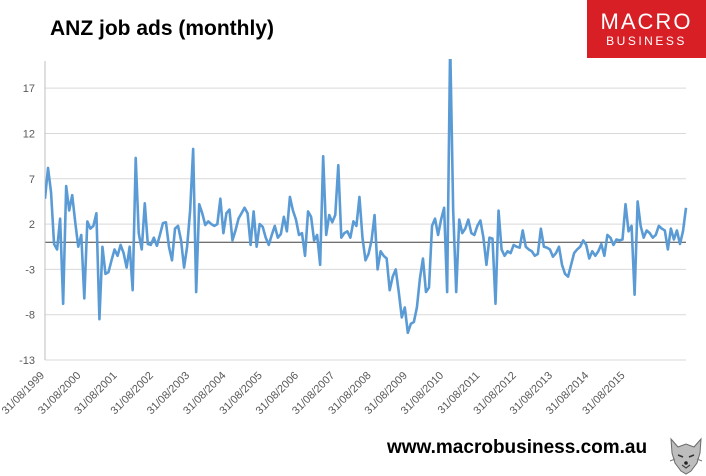  I want to click on y-tick-label: -13, so click(27, 361).